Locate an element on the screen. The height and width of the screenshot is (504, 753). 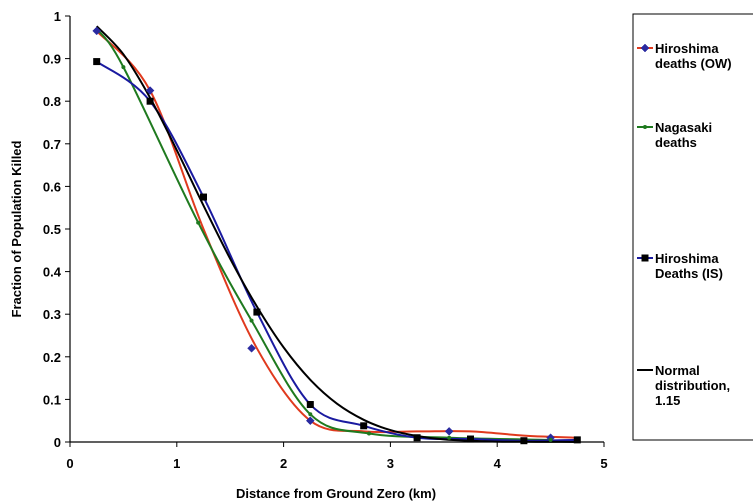
x-tick-label: 1 is located at coordinates (176, 463).